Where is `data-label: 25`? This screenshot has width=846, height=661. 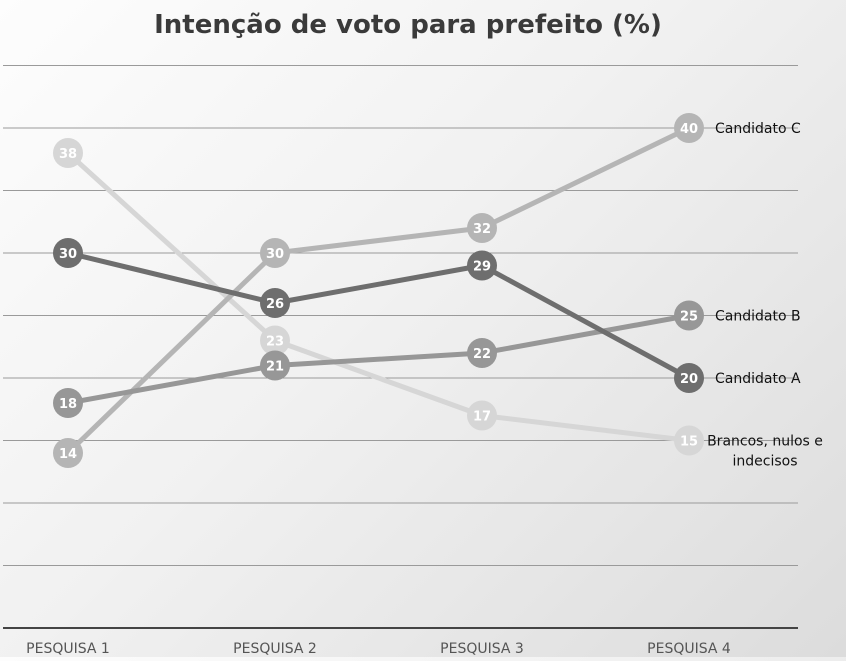
data-label: 25 is located at coordinates (689, 317).